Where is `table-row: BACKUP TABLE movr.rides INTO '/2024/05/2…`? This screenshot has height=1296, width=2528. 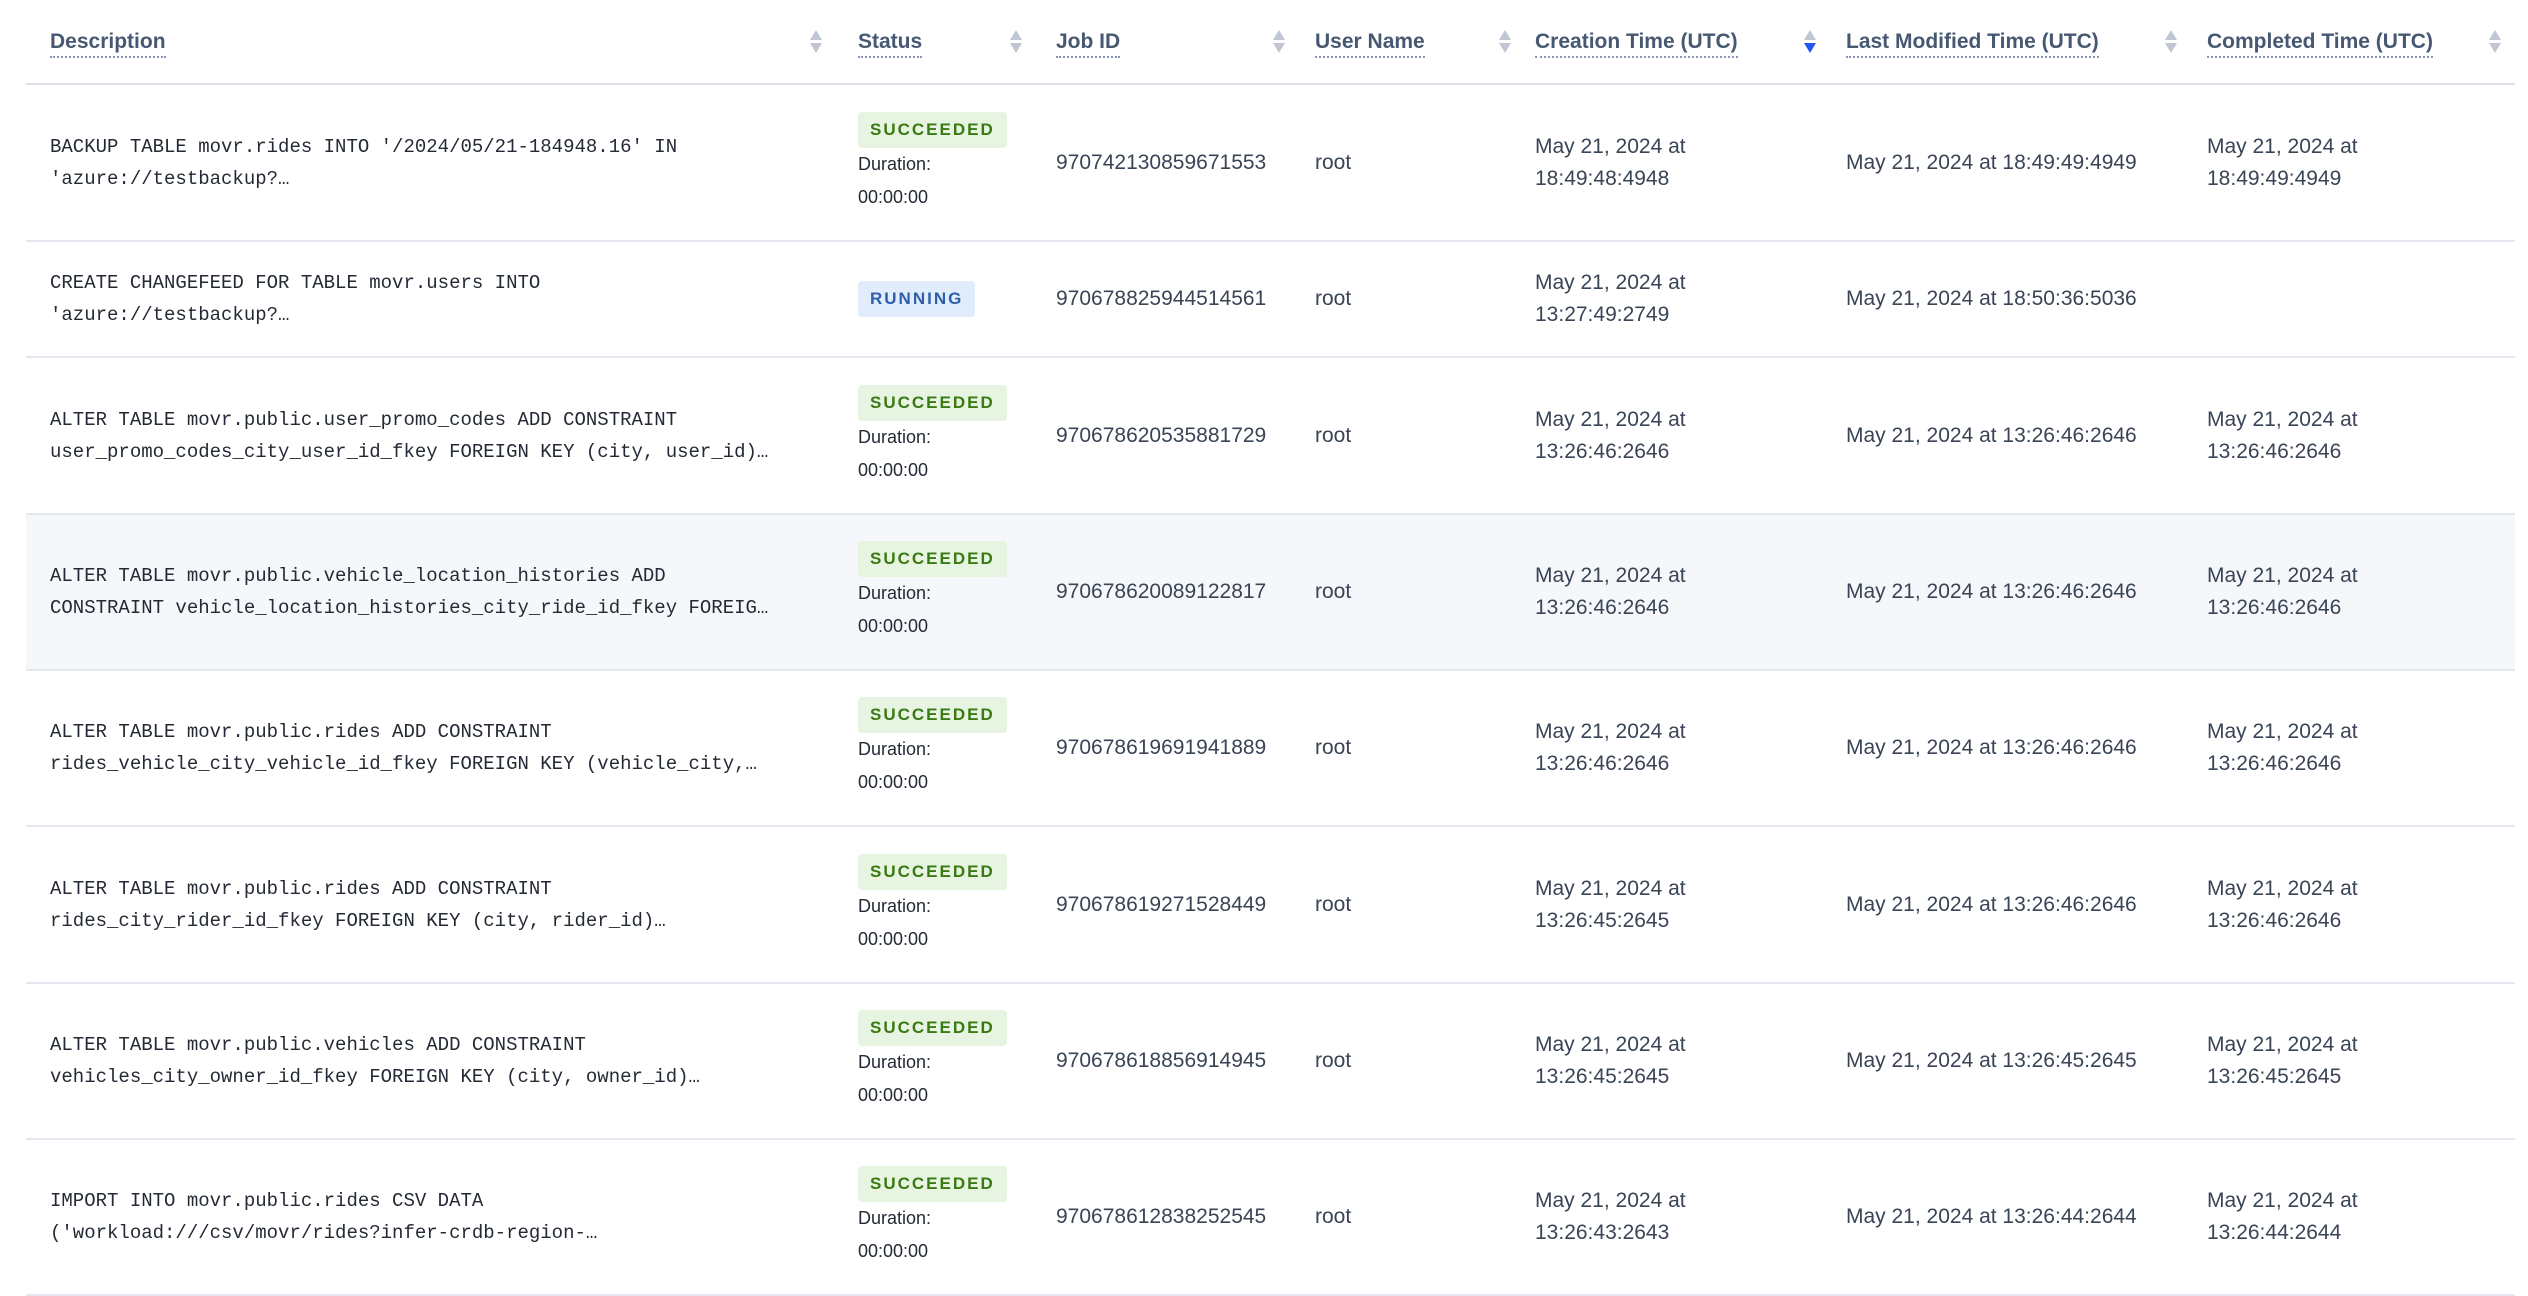
table-row: BACKUP TABLE movr.rides INTO '/2024/05/2… is located at coordinates (1270, 163).